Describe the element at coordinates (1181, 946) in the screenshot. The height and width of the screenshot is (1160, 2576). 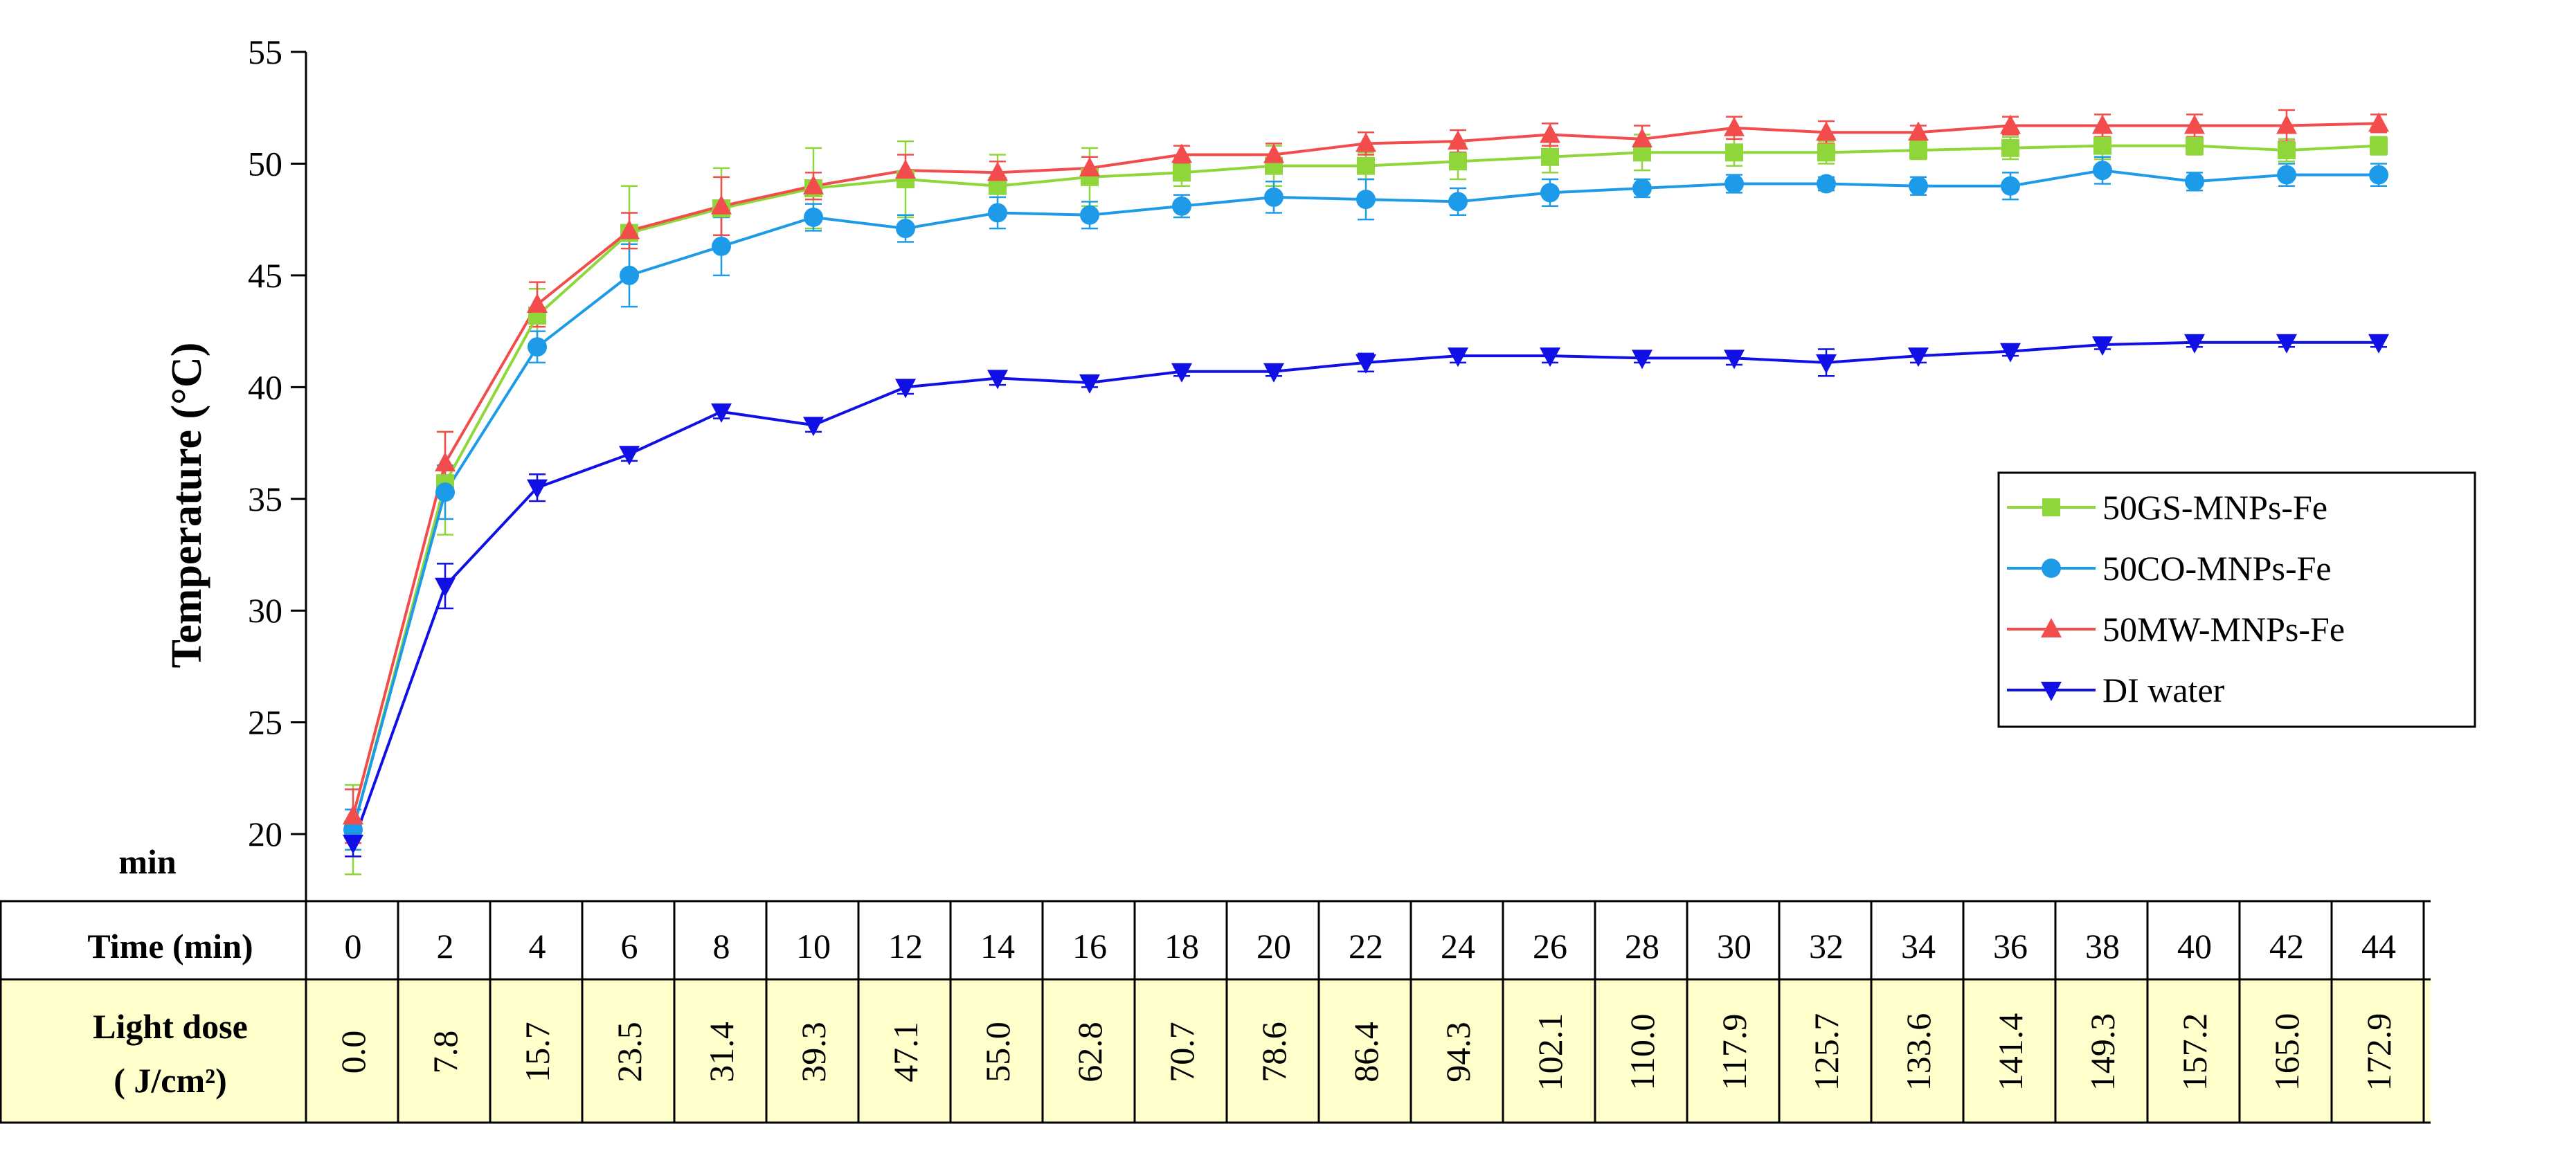
I see `time-cell: 18` at that location.